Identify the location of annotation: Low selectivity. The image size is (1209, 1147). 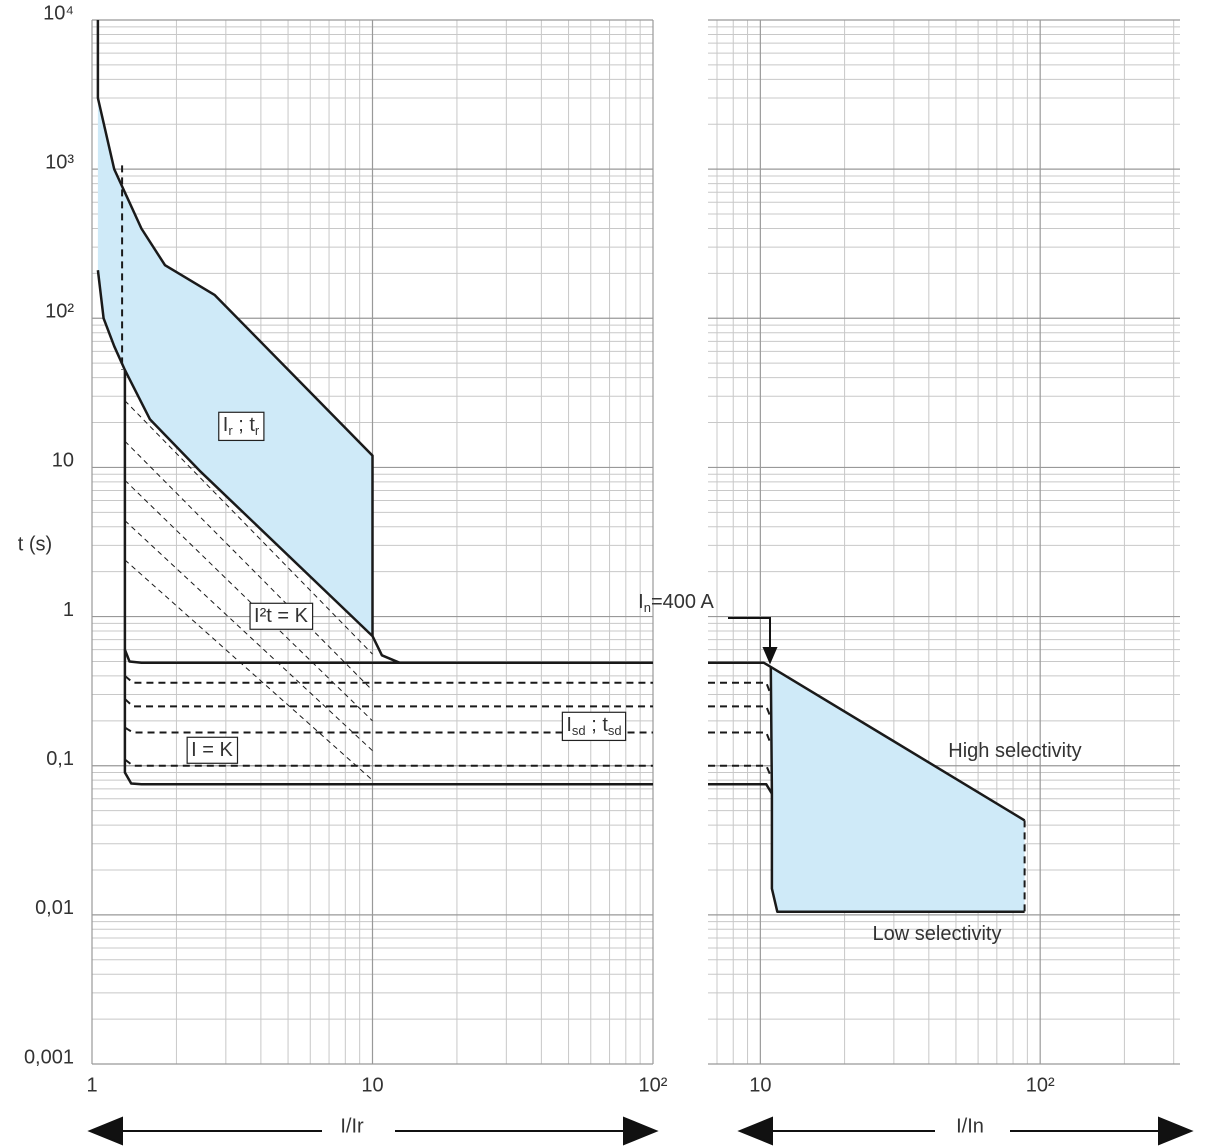
(937, 934).